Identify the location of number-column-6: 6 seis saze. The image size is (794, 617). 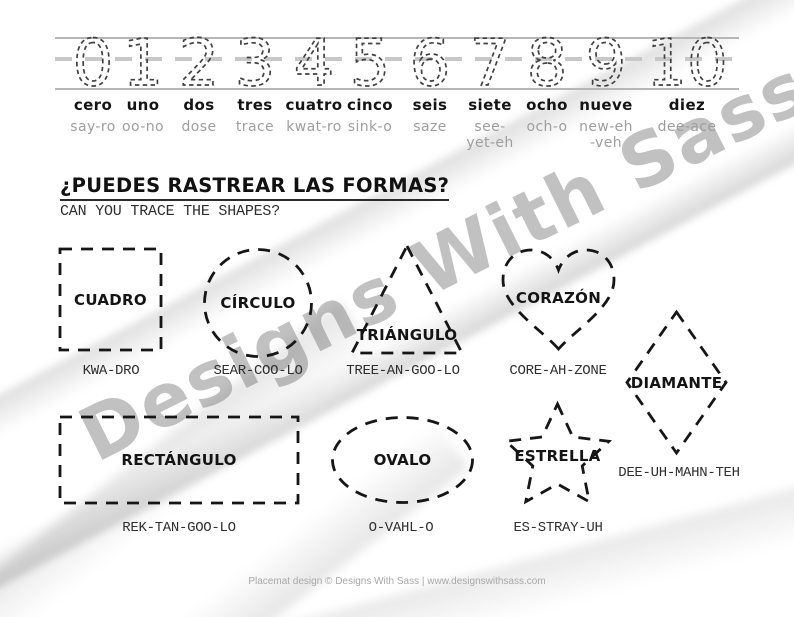
(430, 80).